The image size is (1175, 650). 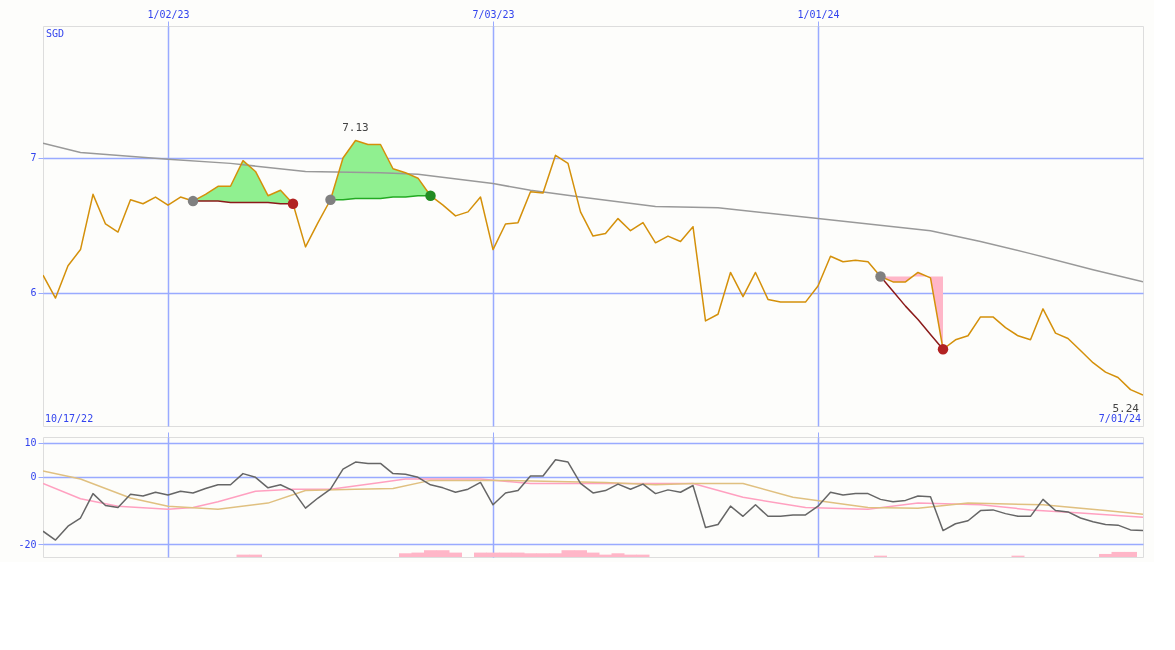 I want to click on x-tick-label: 1/01/24, so click(x=818, y=14).